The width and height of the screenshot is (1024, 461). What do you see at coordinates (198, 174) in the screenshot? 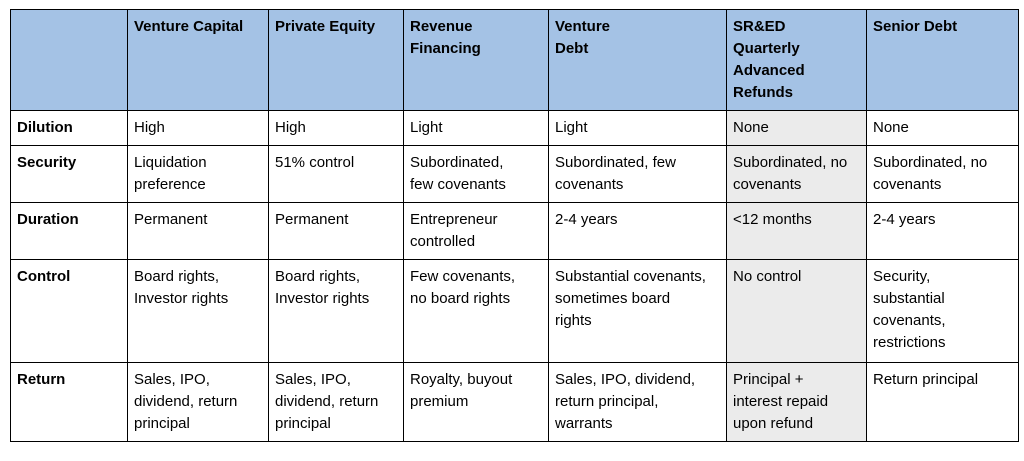
I see `table-cell: Liquidation preference` at bounding box center [198, 174].